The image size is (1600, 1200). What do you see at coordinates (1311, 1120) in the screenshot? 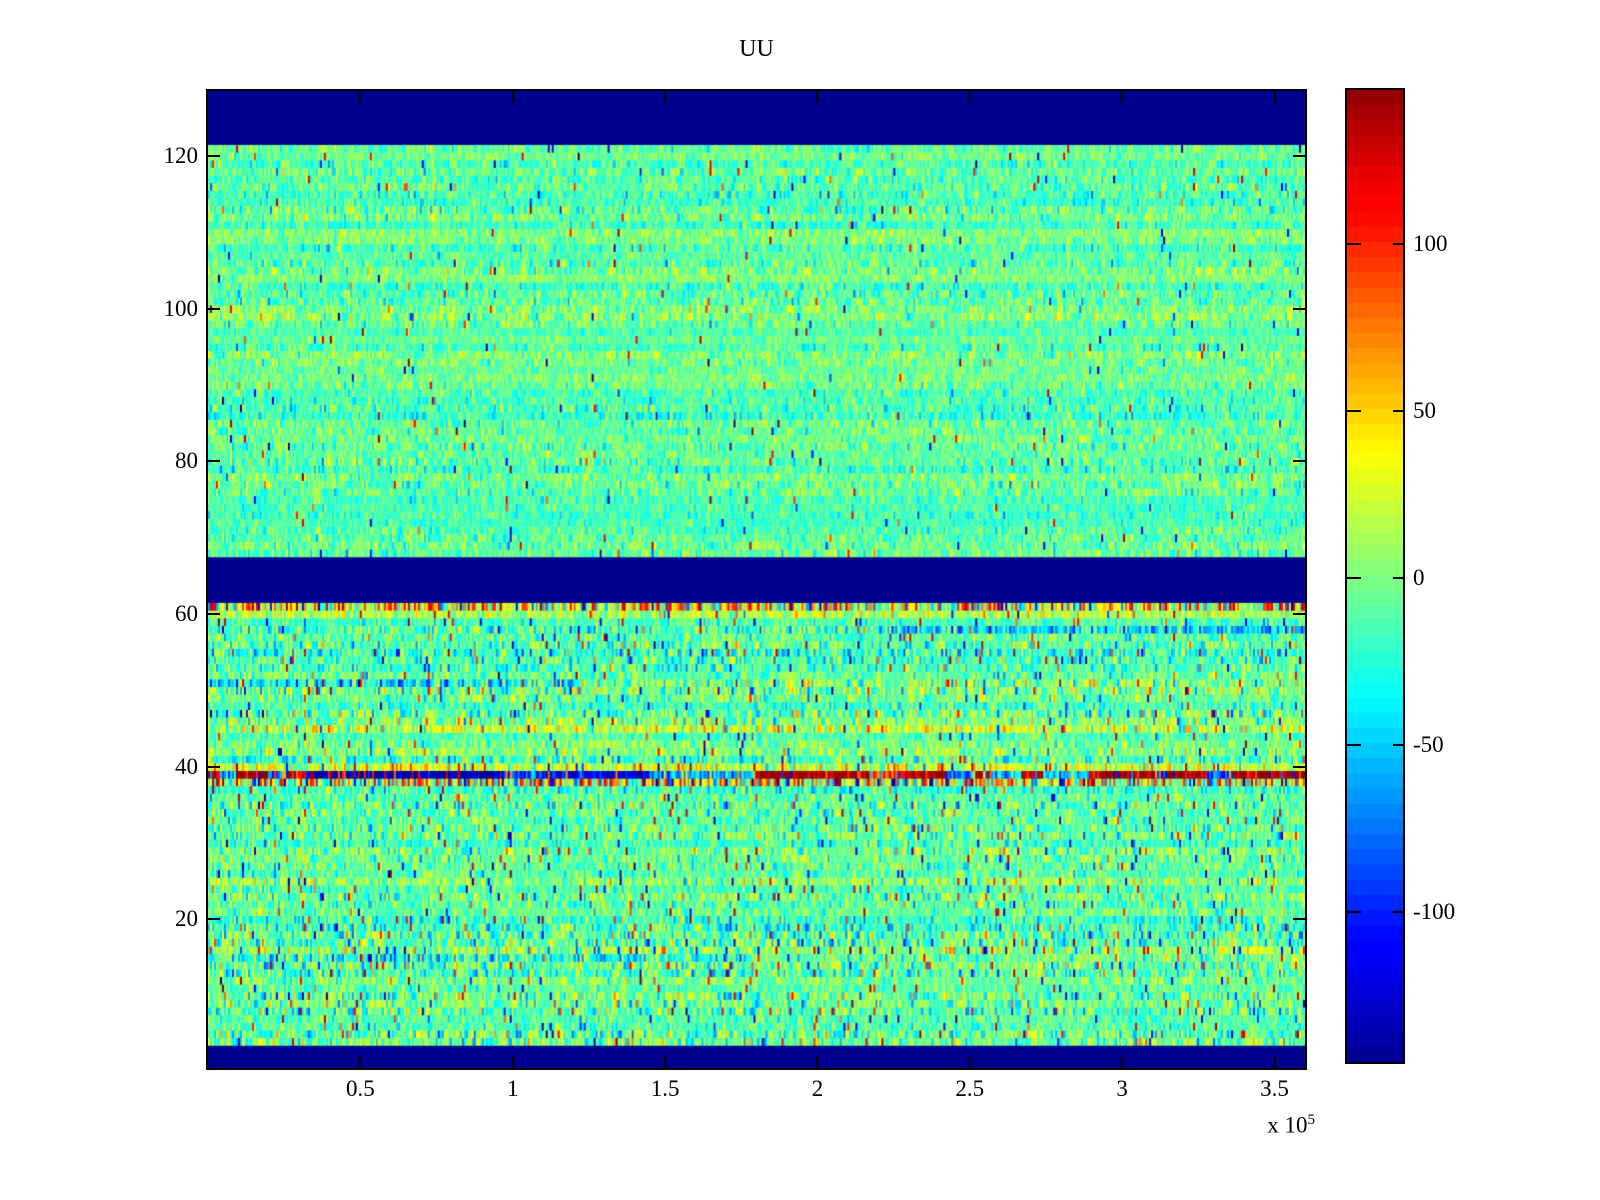
I see `x-exponent-value: 5` at bounding box center [1311, 1120].